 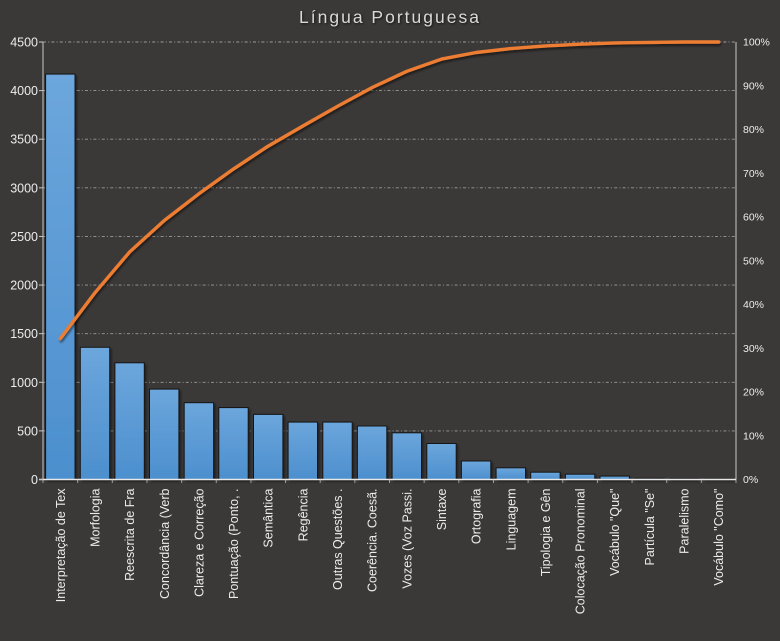 What do you see at coordinates (581, 552) in the screenshot?
I see `x-axis-label: Colocação Pronominal` at bounding box center [581, 552].